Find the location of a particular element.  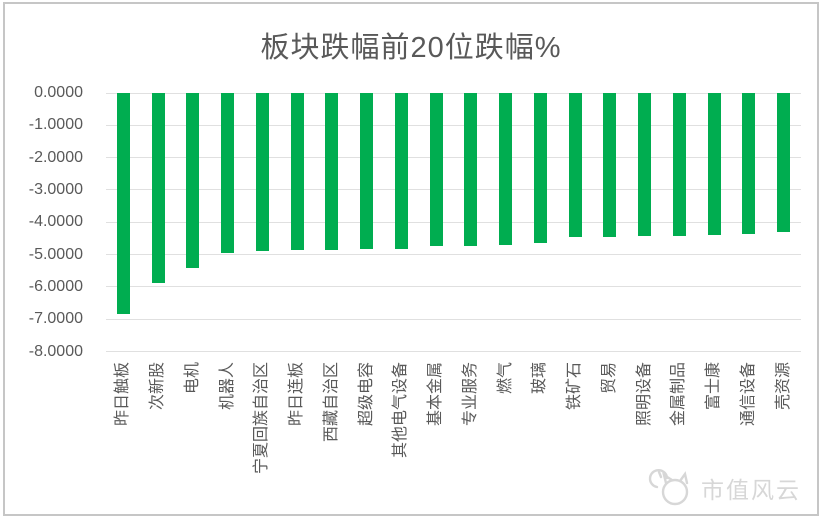

x-axis-category-text: 宁夏回族自治区 is located at coordinates (262, 418).